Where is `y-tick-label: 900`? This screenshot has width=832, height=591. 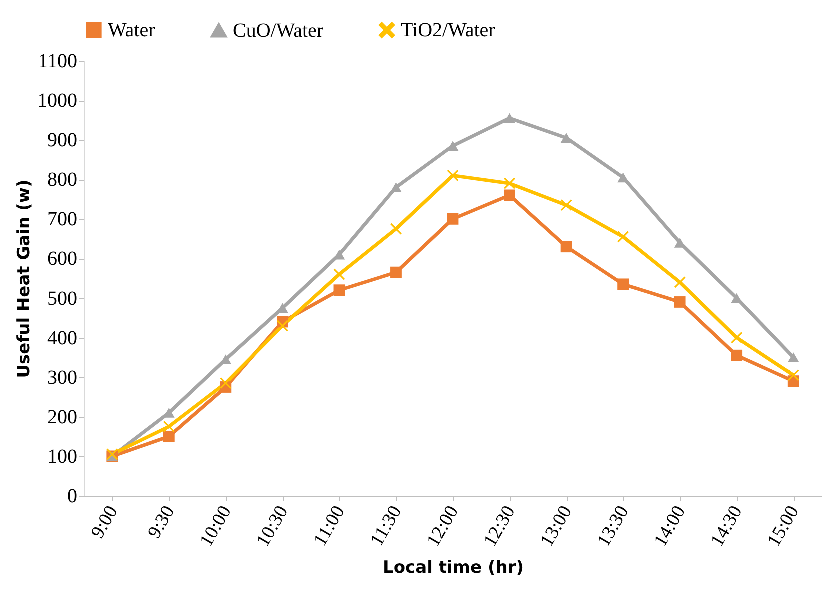
y-tick-label: 900 is located at coordinates (63, 141).